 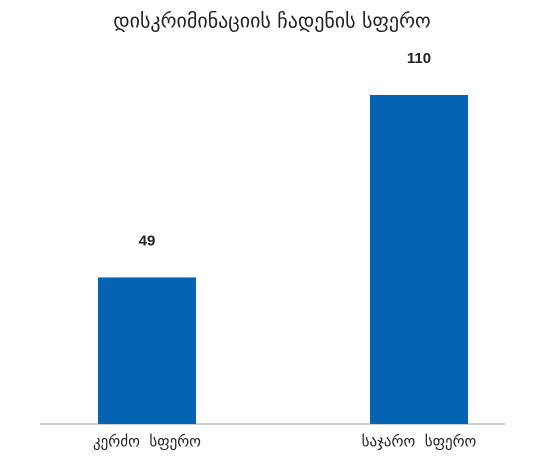 What do you see at coordinates (271, 21) in the screenshot?
I see `chart-title: დისკრიმინაციის ჩადენის სფერო` at bounding box center [271, 21].